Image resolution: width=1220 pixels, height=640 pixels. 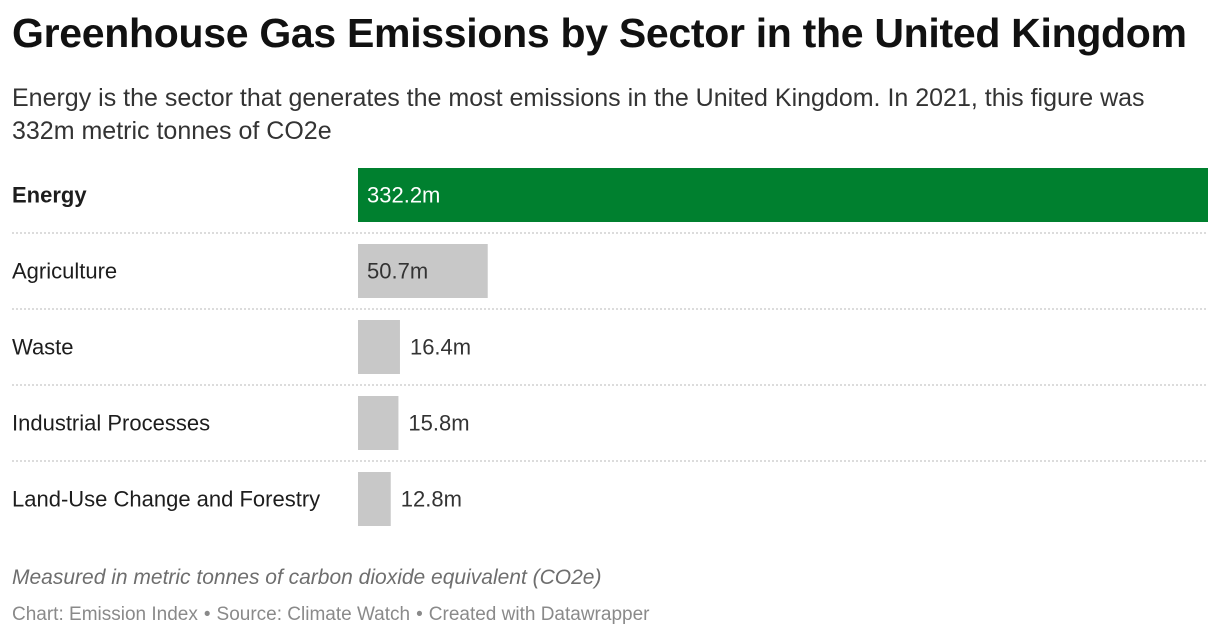 What do you see at coordinates (49, 195) in the screenshot?
I see `category-label: Energy` at bounding box center [49, 195].